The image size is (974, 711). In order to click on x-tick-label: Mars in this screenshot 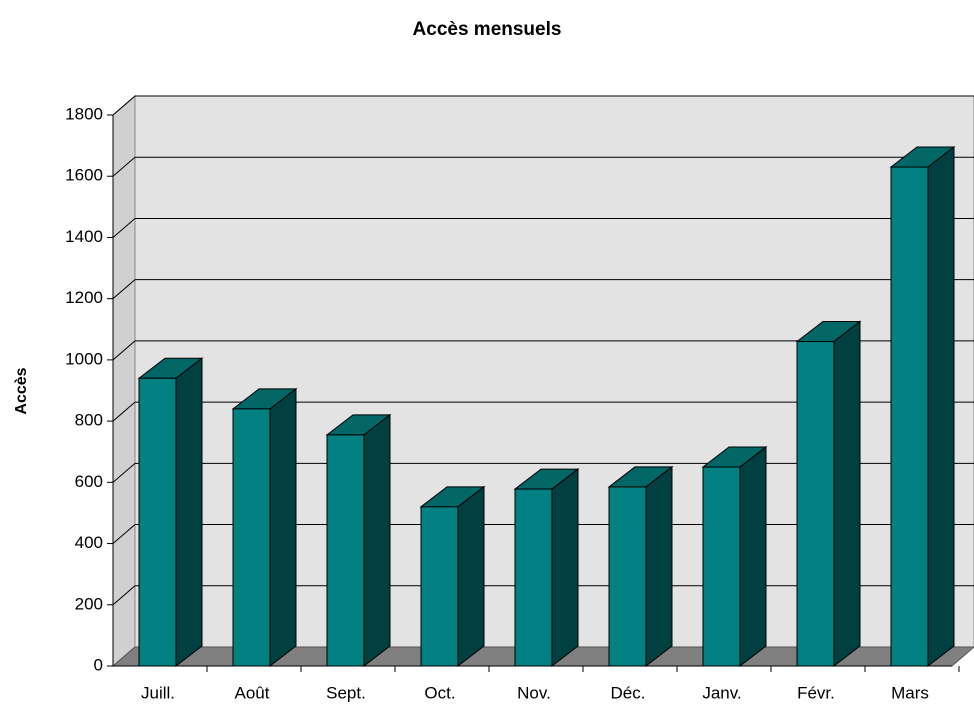, I will do `click(910, 692)`.